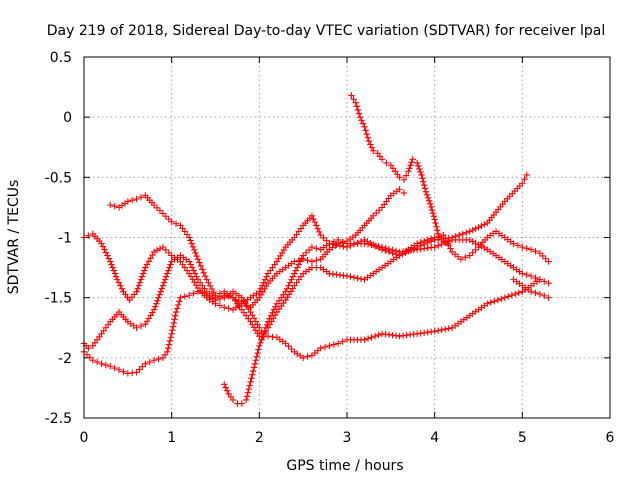 This screenshot has height=480, width=640. Describe the element at coordinates (610, 438) in the screenshot. I see `x-tick-label: 6` at that location.